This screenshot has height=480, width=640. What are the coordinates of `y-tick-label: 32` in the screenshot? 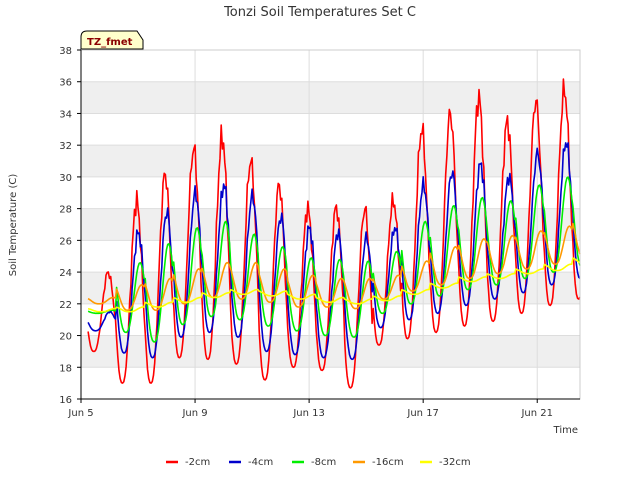 It's located at (65, 146).